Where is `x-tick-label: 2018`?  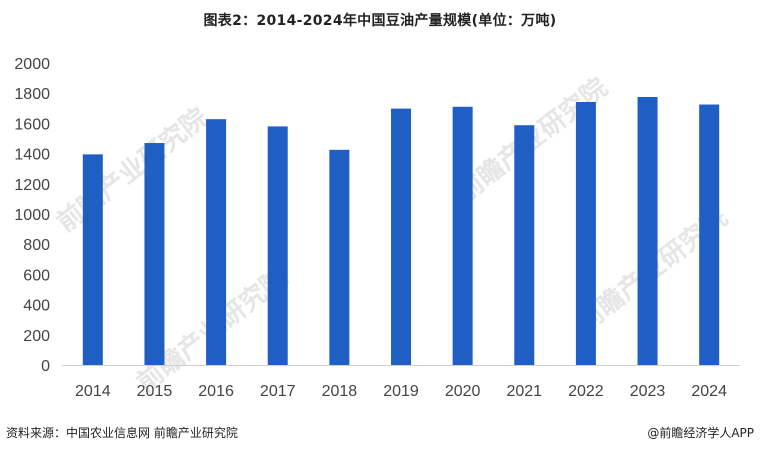
x-tick-label: 2018 is located at coordinates (340, 391).